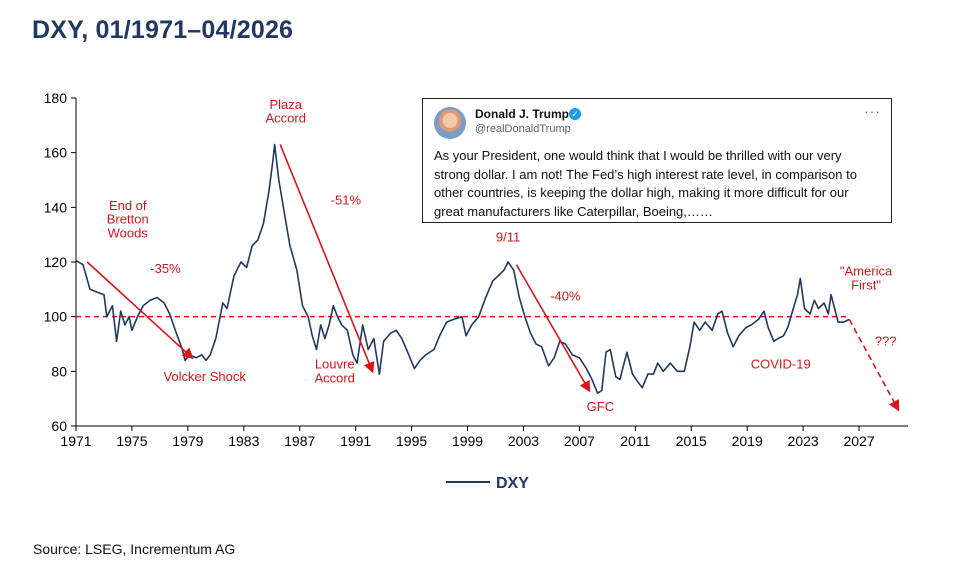  Describe the element at coordinates (131, 441) in the screenshot. I see `x-tick-label: 1975` at that location.